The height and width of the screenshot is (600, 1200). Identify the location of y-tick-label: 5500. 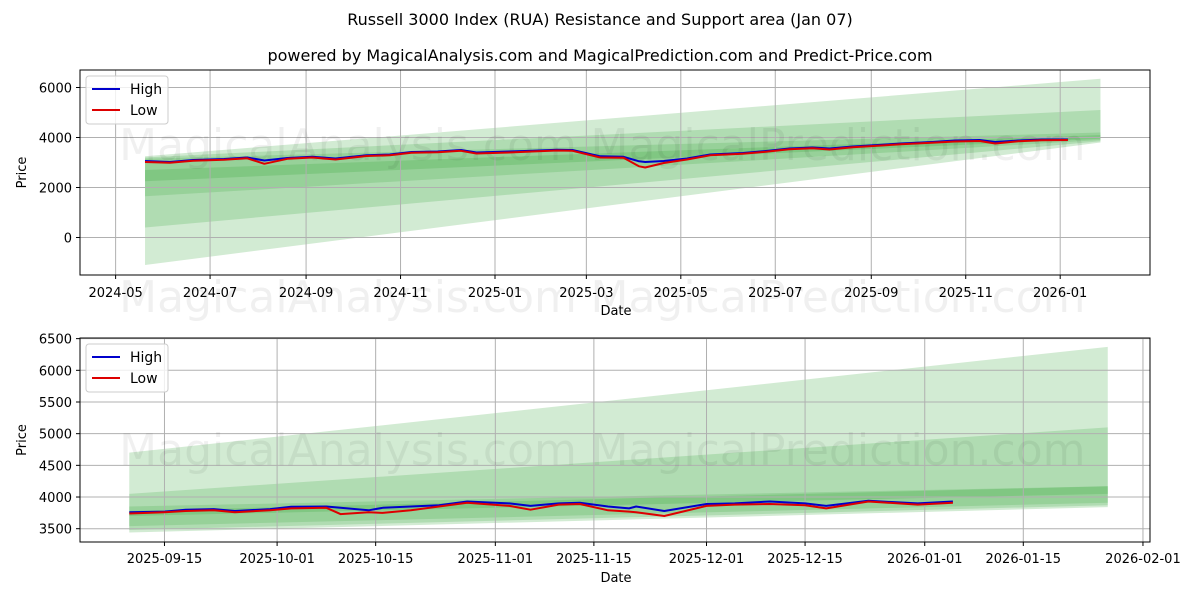
(55, 403).